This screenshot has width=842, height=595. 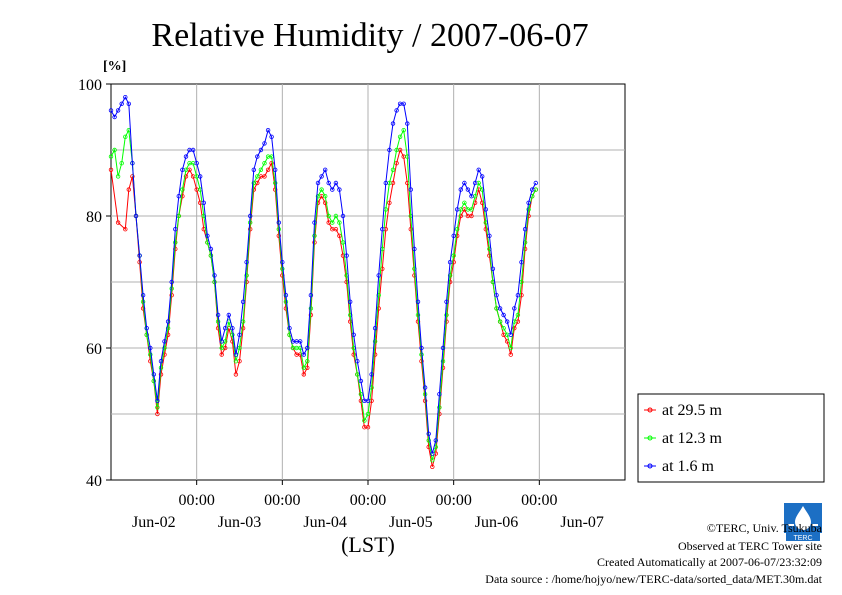 I want to click on x-axis-label: (LST), so click(x=368, y=544).